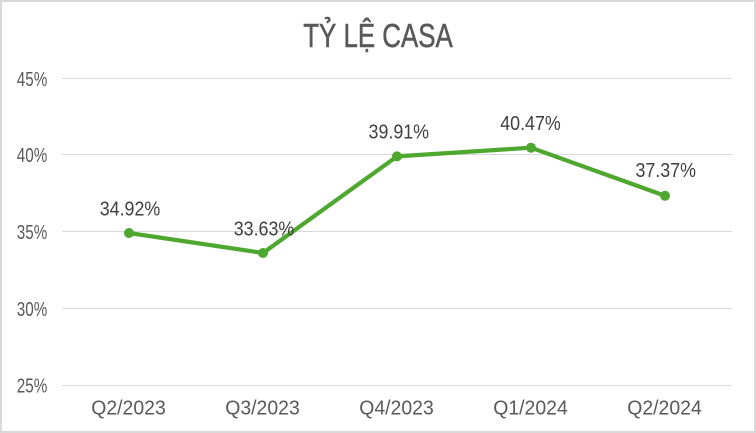 The width and height of the screenshot is (756, 433). I want to click on svg-text: 35%, so click(32, 233).